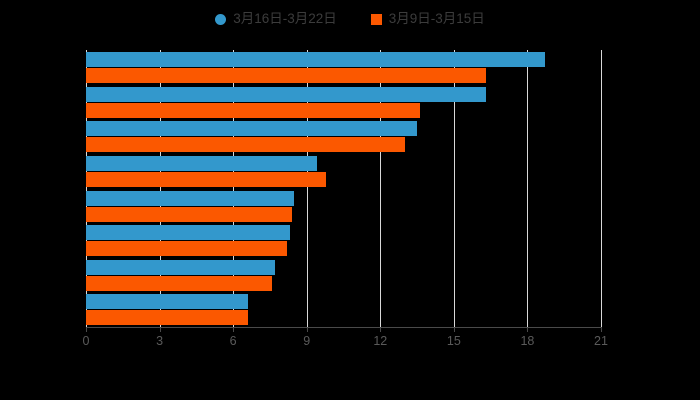 This screenshot has width=700, height=400. What do you see at coordinates (233, 341) in the screenshot?
I see `x-tick-label: 6` at bounding box center [233, 341].